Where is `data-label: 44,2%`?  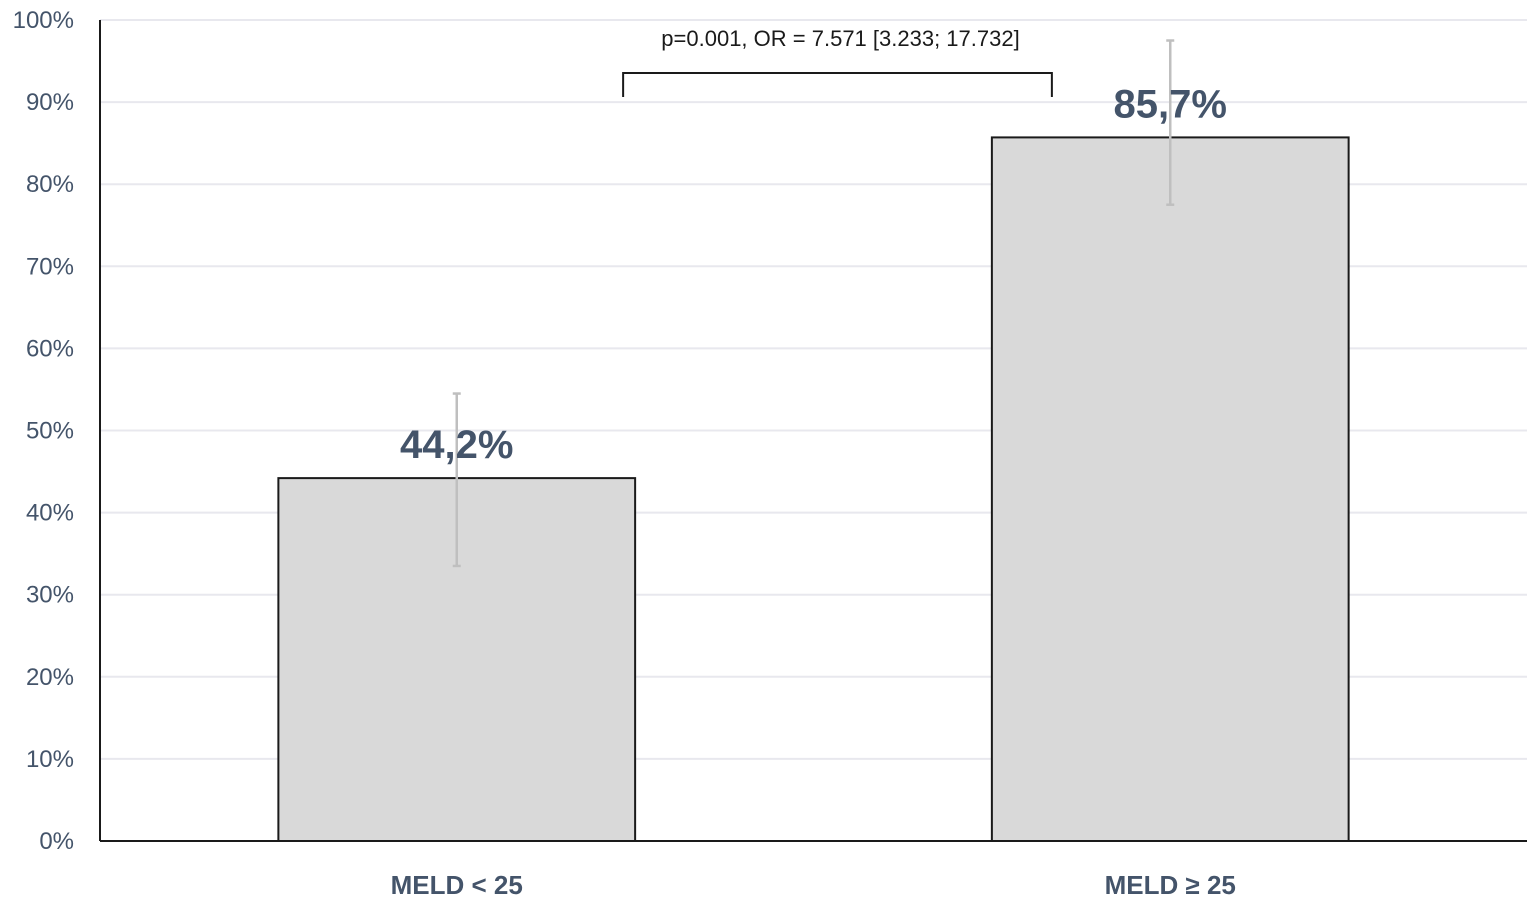
data-label: 44,2% is located at coordinates (456, 445).